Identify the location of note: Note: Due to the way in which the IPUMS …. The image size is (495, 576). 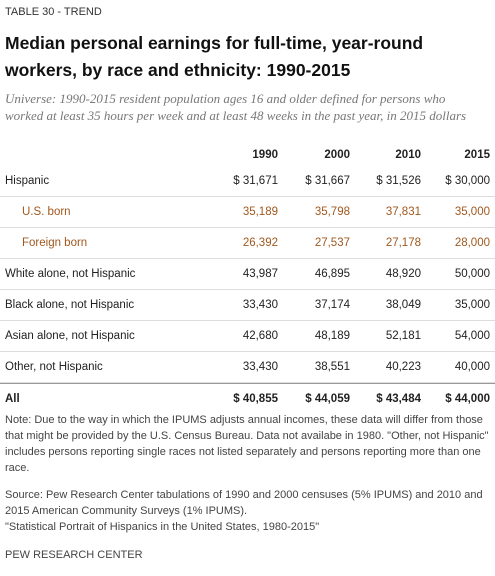
(247, 444).